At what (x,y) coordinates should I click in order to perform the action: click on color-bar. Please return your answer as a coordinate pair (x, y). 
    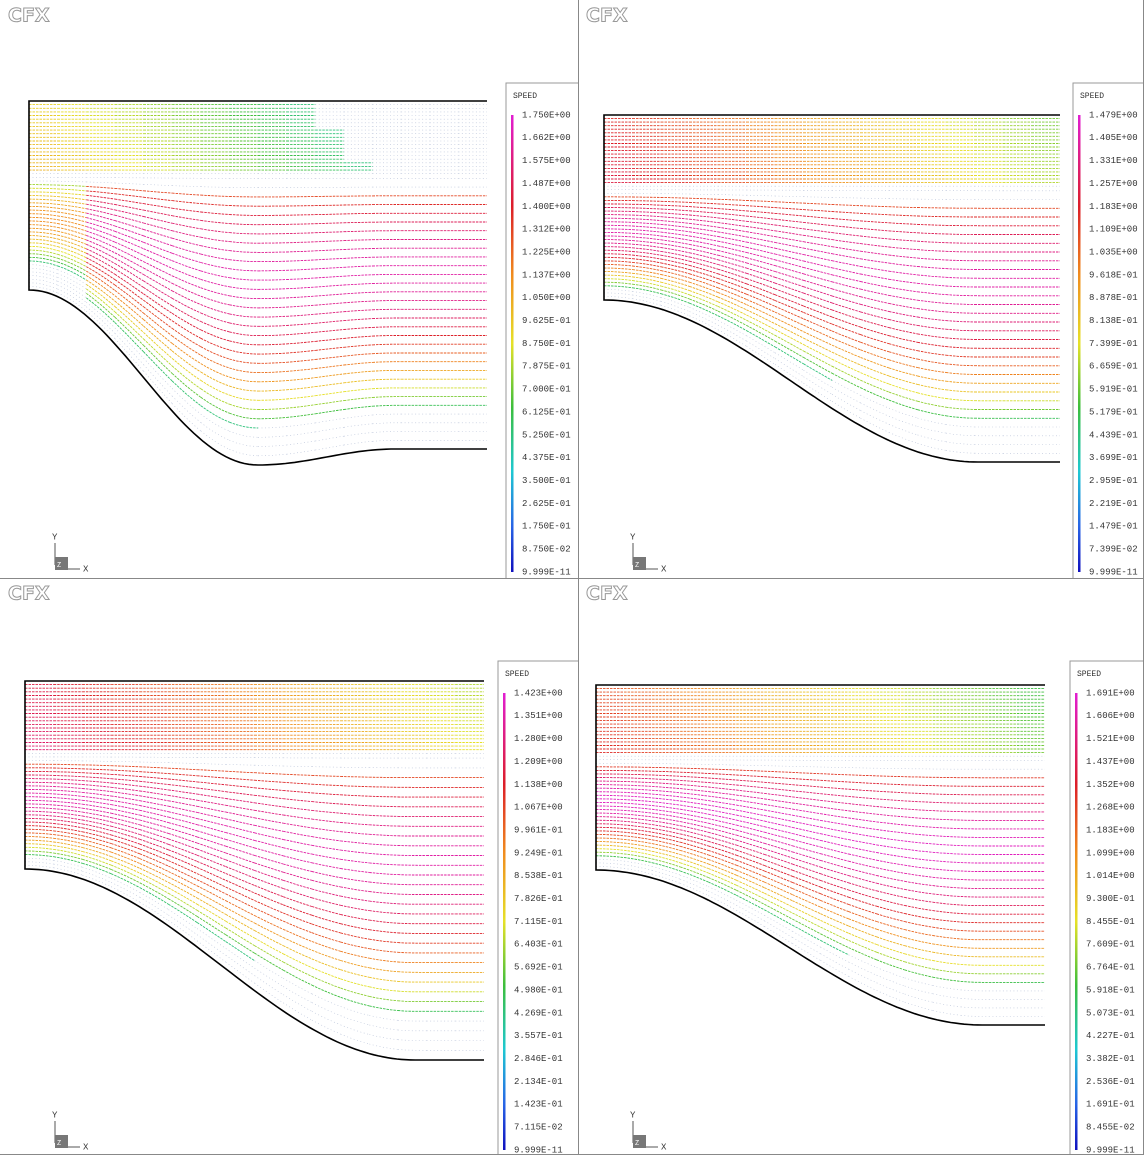
    Looking at the image, I should click on (512, 343).